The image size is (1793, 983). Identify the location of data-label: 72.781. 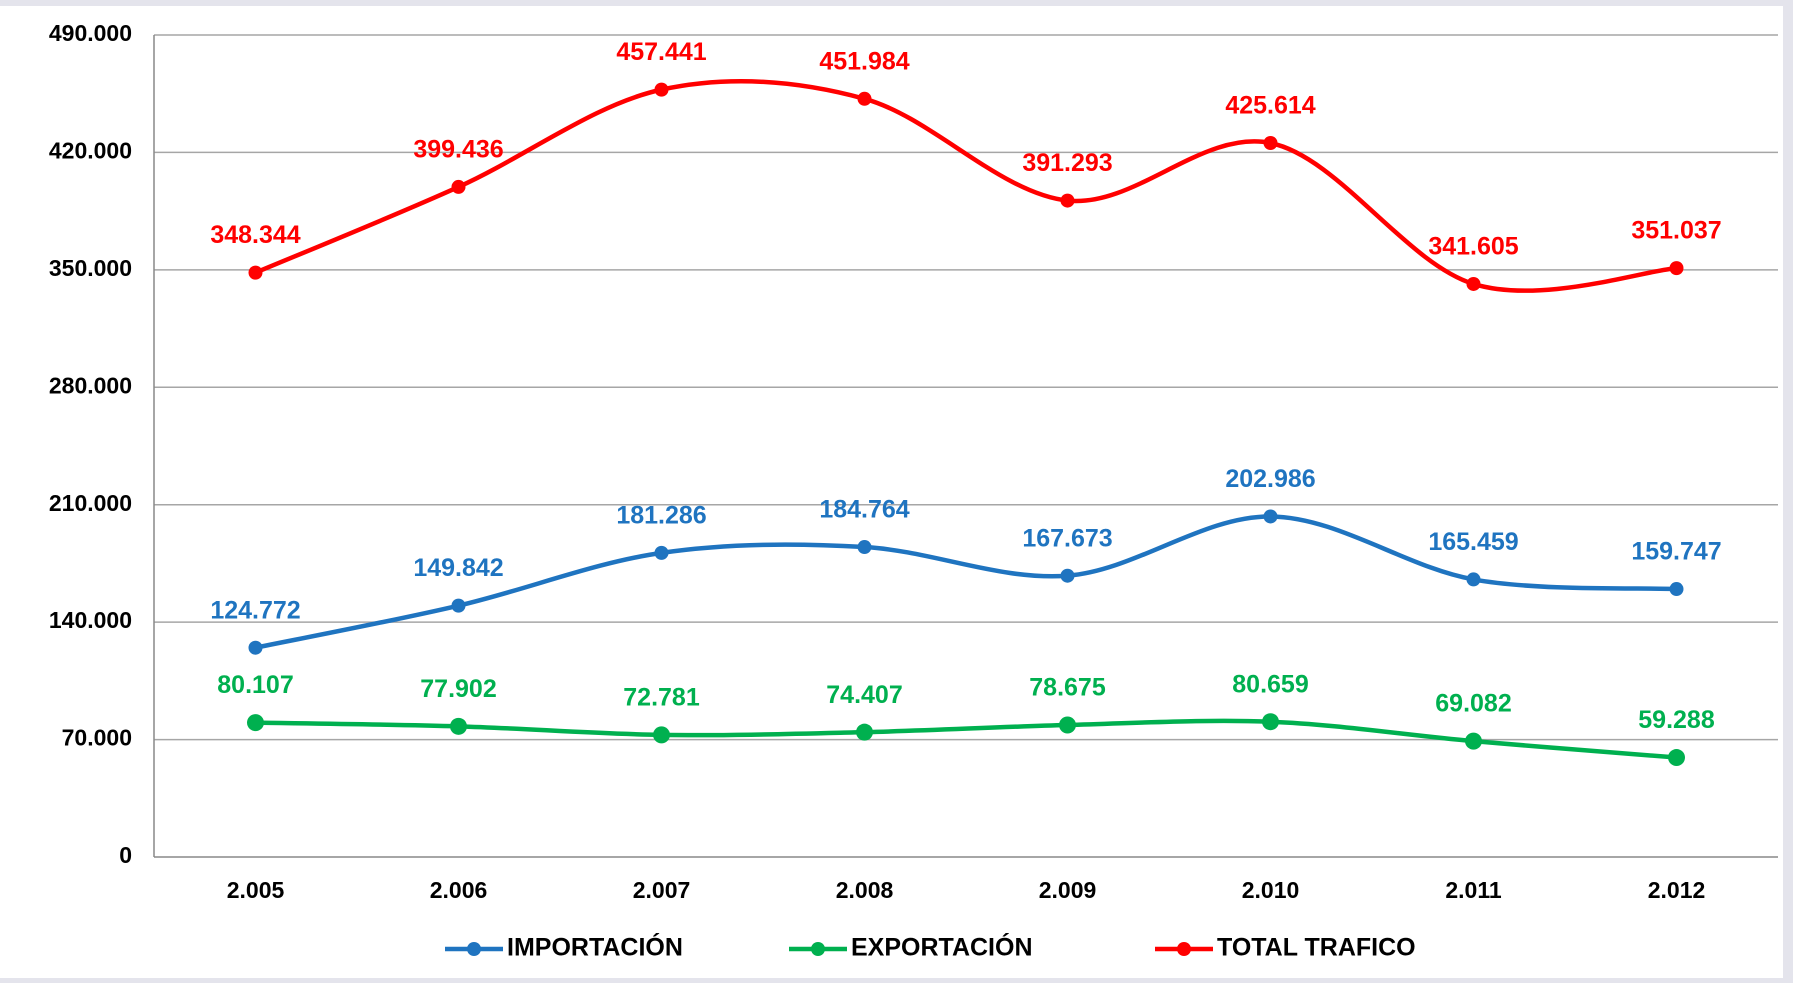
(661, 698).